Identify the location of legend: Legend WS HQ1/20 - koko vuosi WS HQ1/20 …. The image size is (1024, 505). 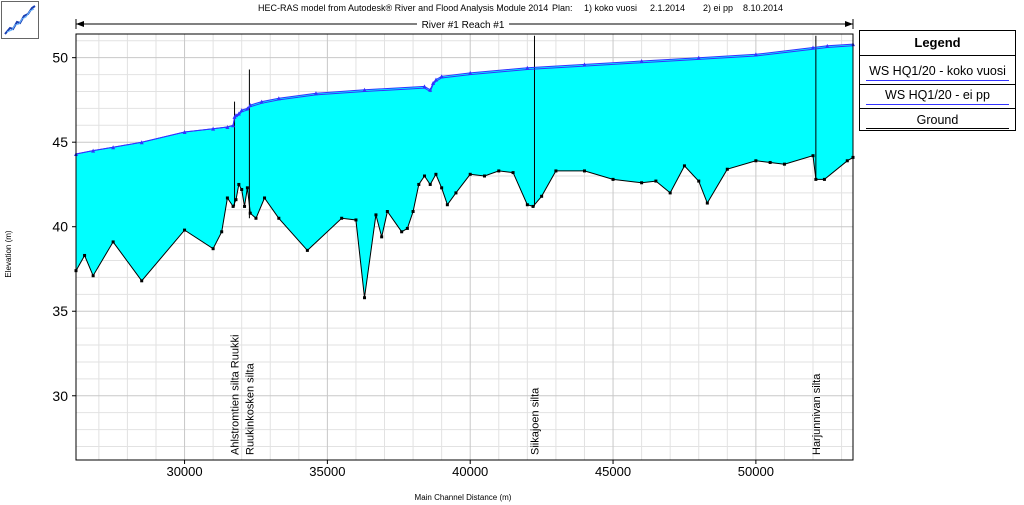
(937, 80).